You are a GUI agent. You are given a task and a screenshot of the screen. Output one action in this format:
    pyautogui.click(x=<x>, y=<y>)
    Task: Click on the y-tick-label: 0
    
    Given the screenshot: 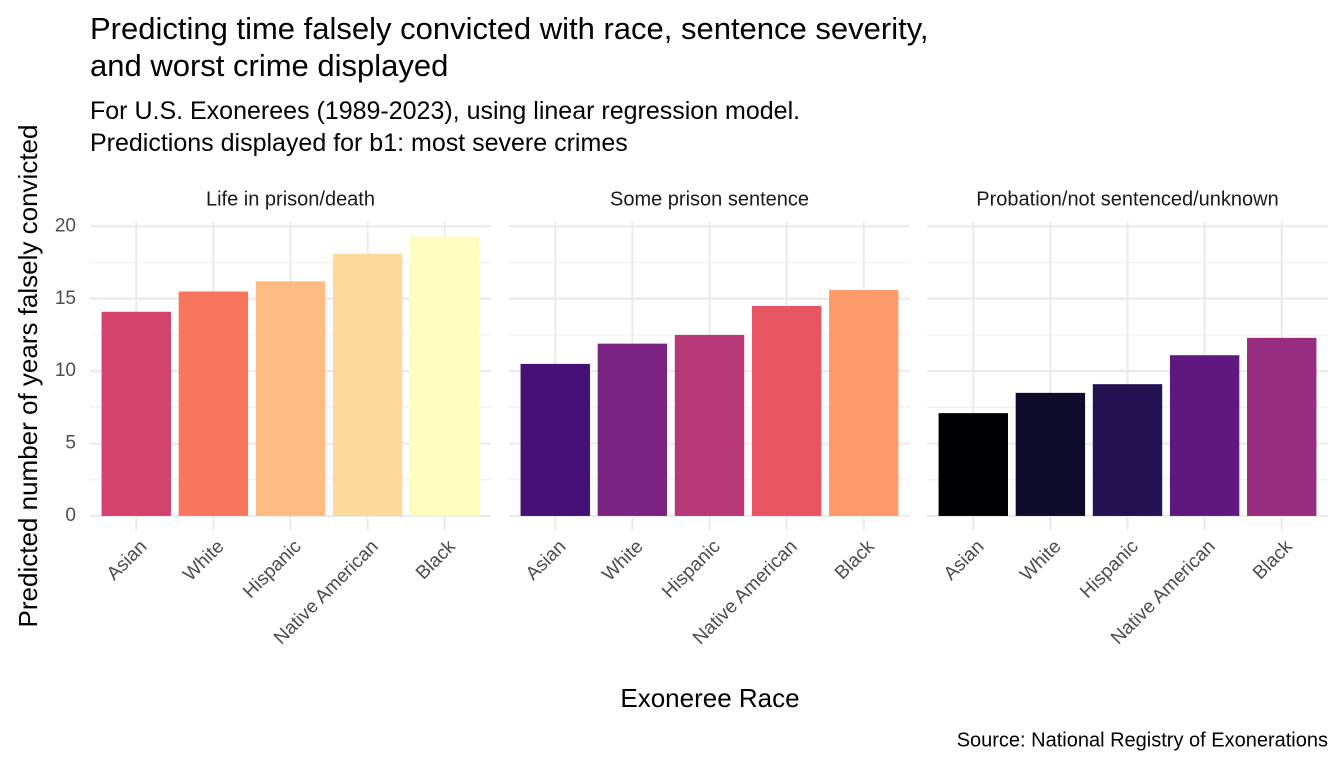 What is the action you would take?
    pyautogui.click(x=70, y=515)
    